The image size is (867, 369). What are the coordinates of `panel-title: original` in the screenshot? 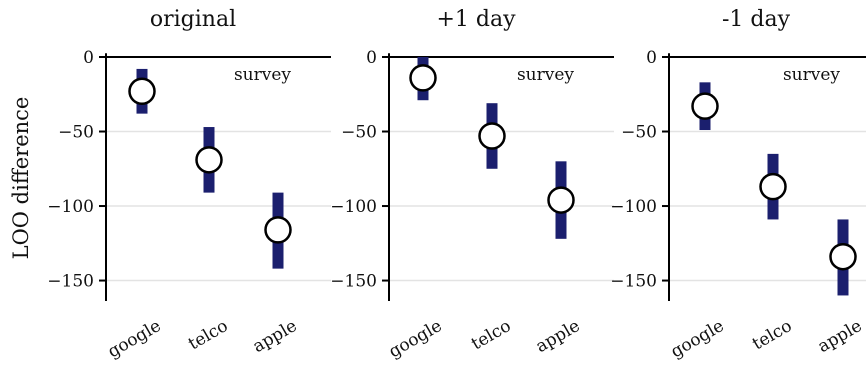 It's located at (193, 19).